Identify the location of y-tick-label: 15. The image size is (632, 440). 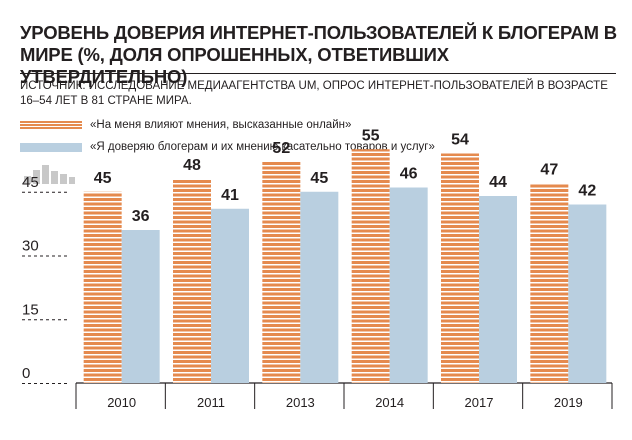
(30, 309).